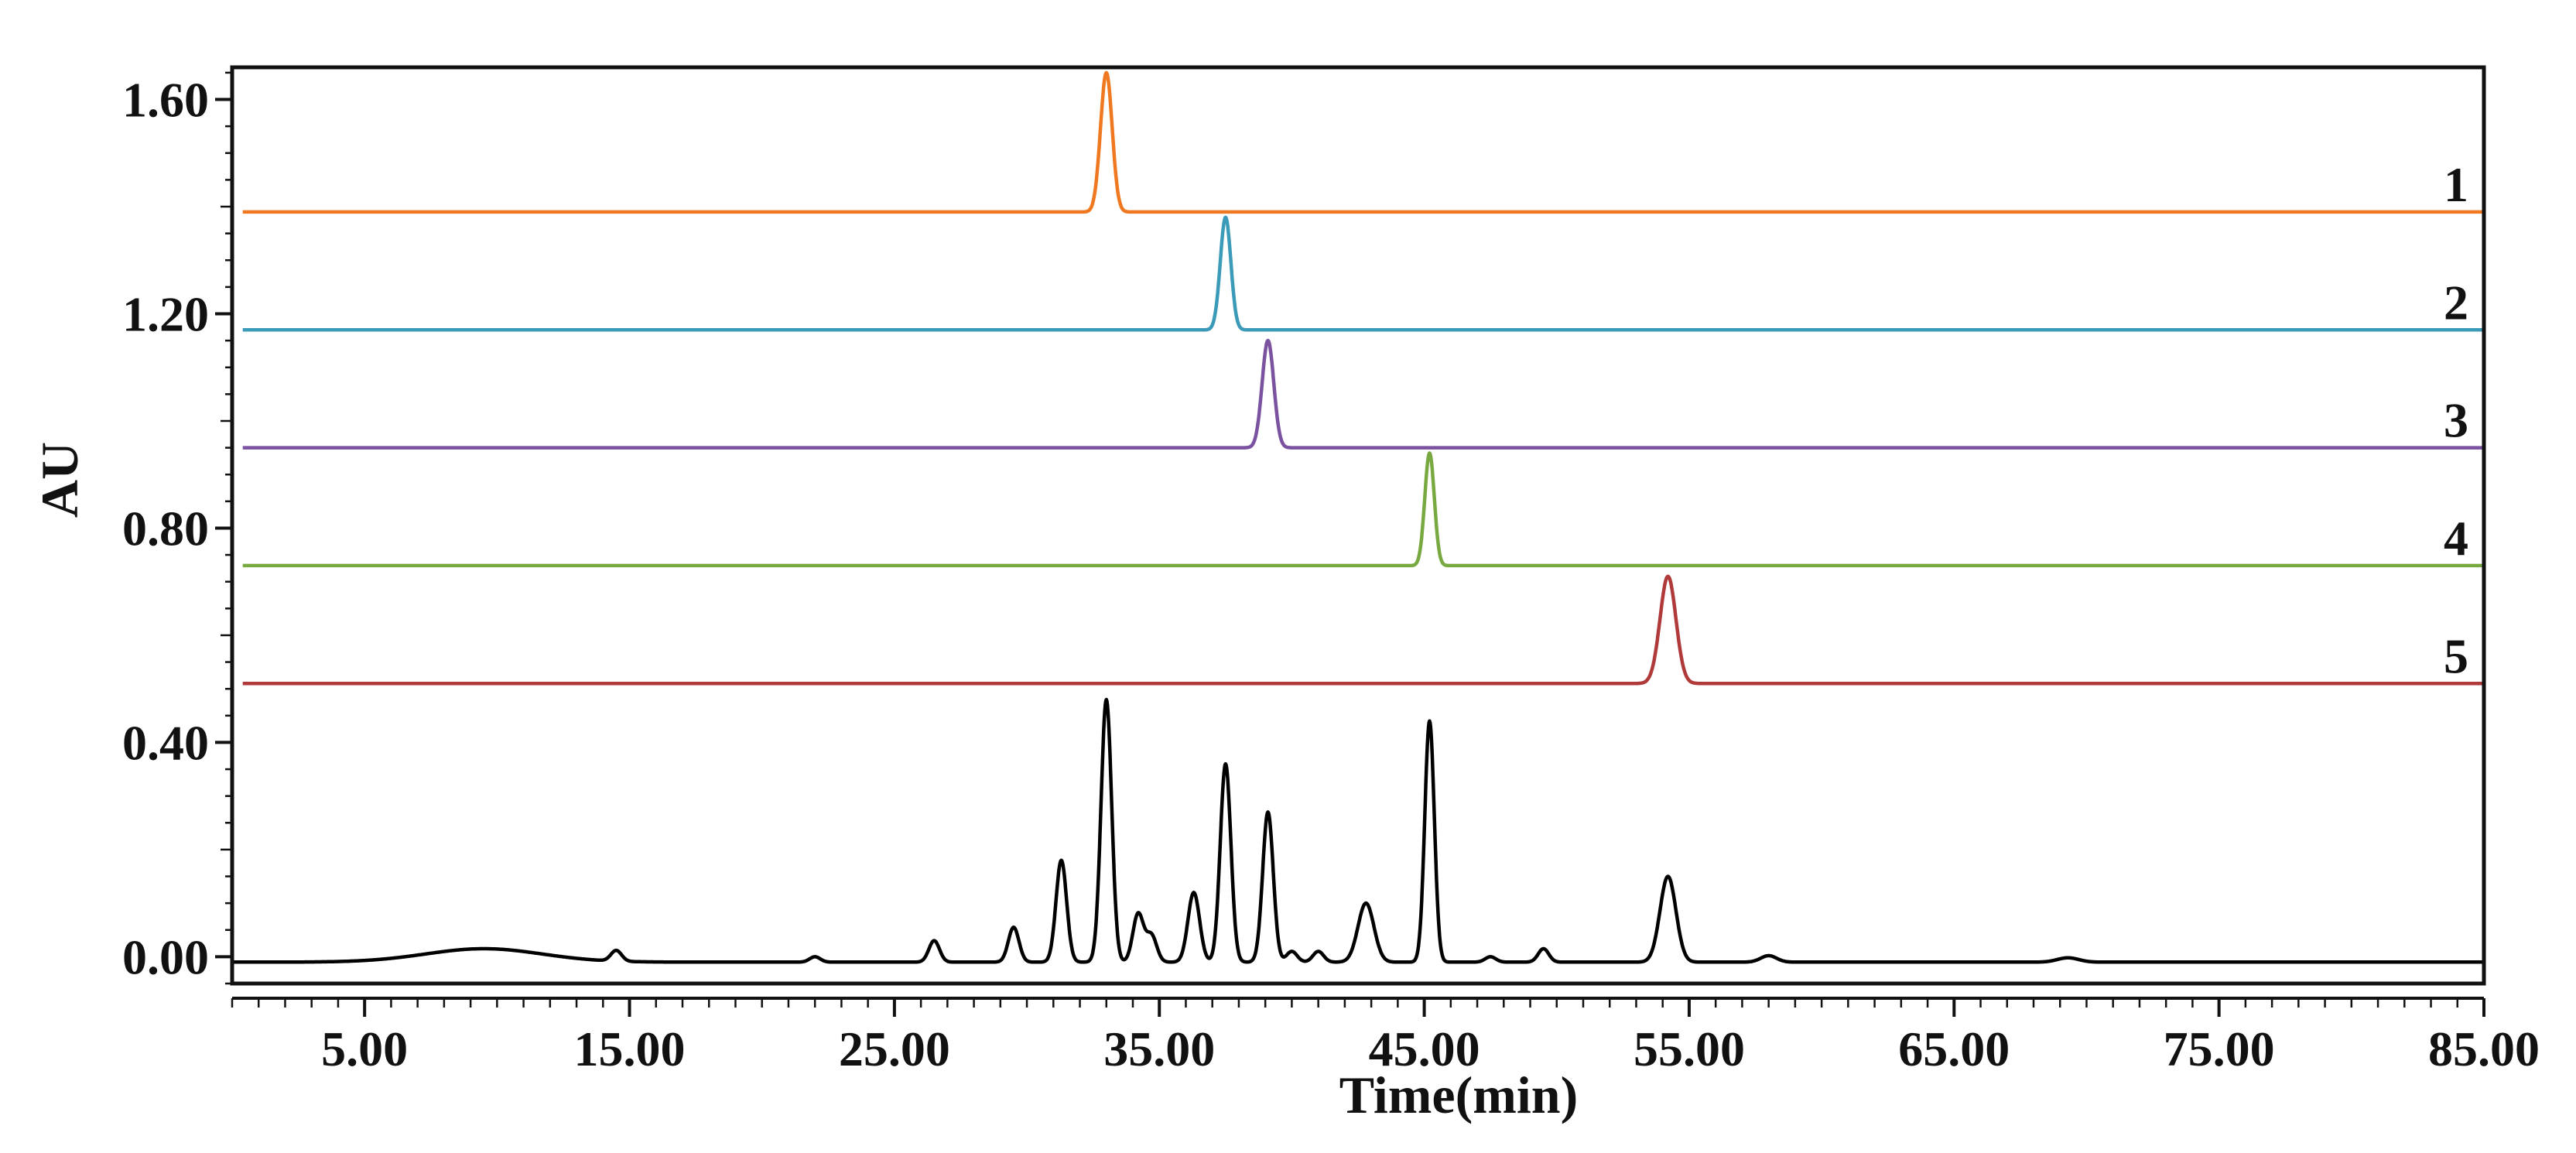 Image resolution: width=2576 pixels, height=1153 pixels. What do you see at coordinates (1425, 1048) in the screenshot?
I see `x-tick-label: 45.00` at bounding box center [1425, 1048].